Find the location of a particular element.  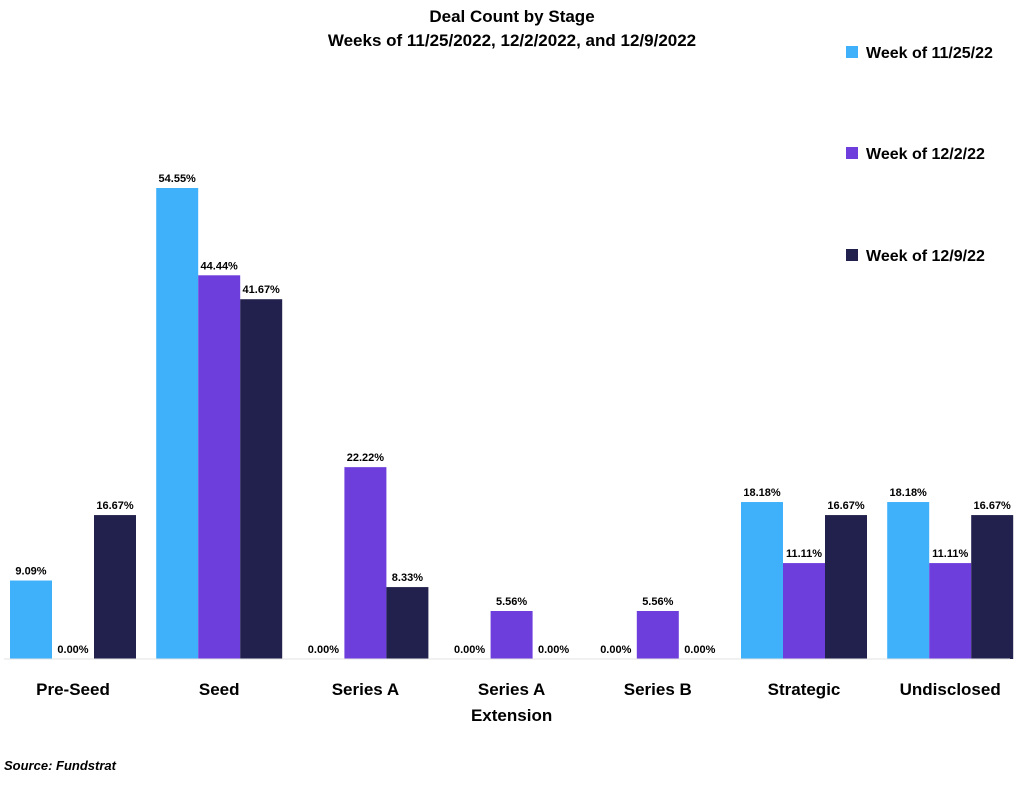

x-tick-label-series-a: Series A is located at coordinates (365, 689).